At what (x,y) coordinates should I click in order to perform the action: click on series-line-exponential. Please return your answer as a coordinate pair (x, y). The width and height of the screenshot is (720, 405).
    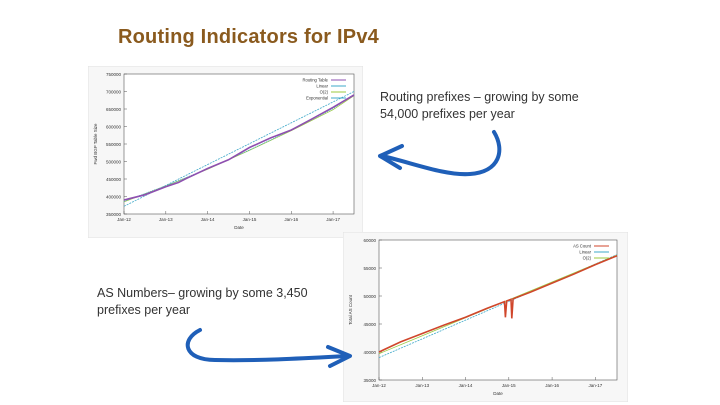
    Looking at the image, I should click on (239, 147).